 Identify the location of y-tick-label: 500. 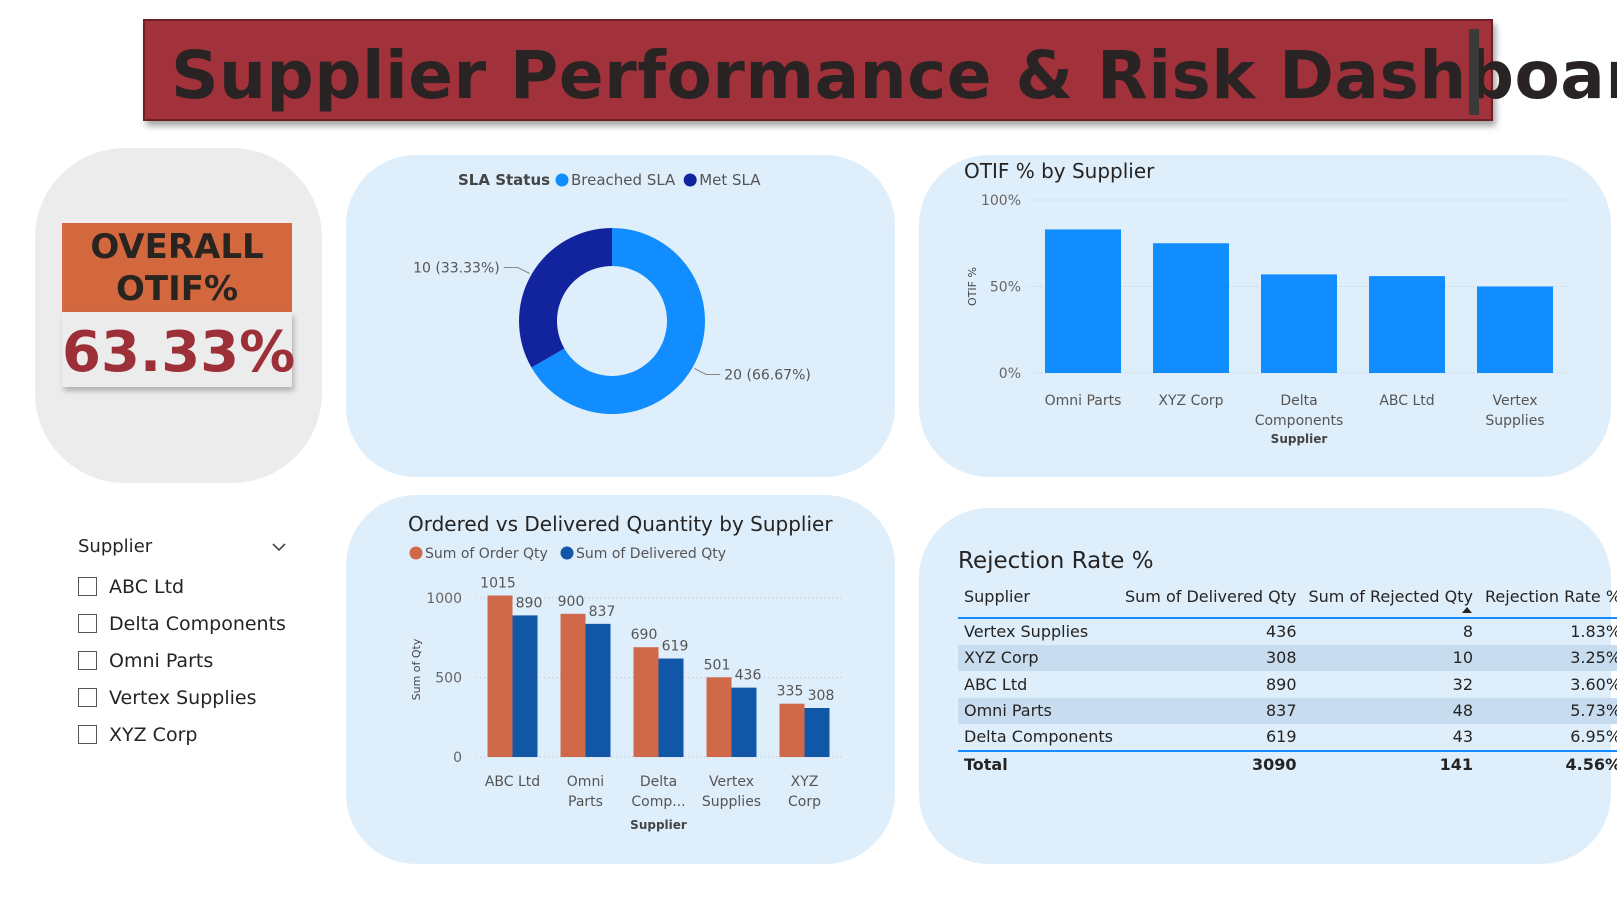
(448, 678).